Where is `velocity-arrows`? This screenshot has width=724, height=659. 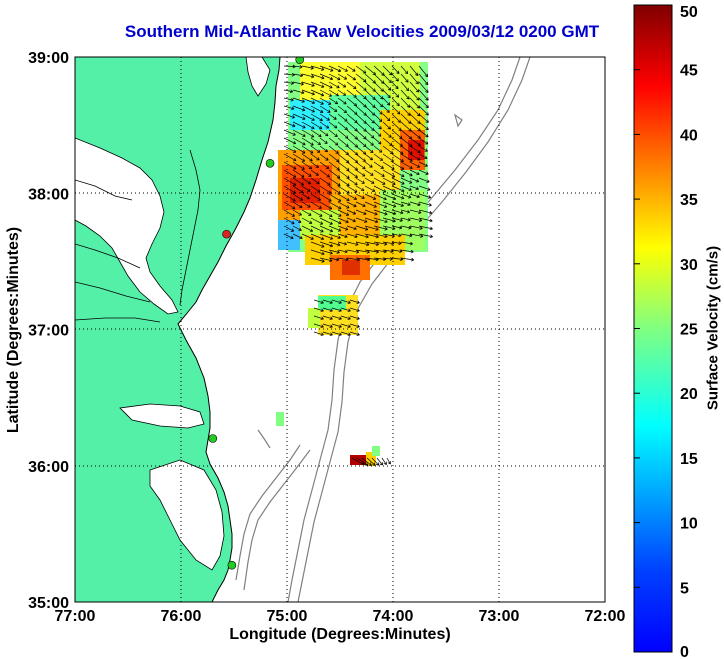
velocity-arrows is located at coordinates (358, 265).